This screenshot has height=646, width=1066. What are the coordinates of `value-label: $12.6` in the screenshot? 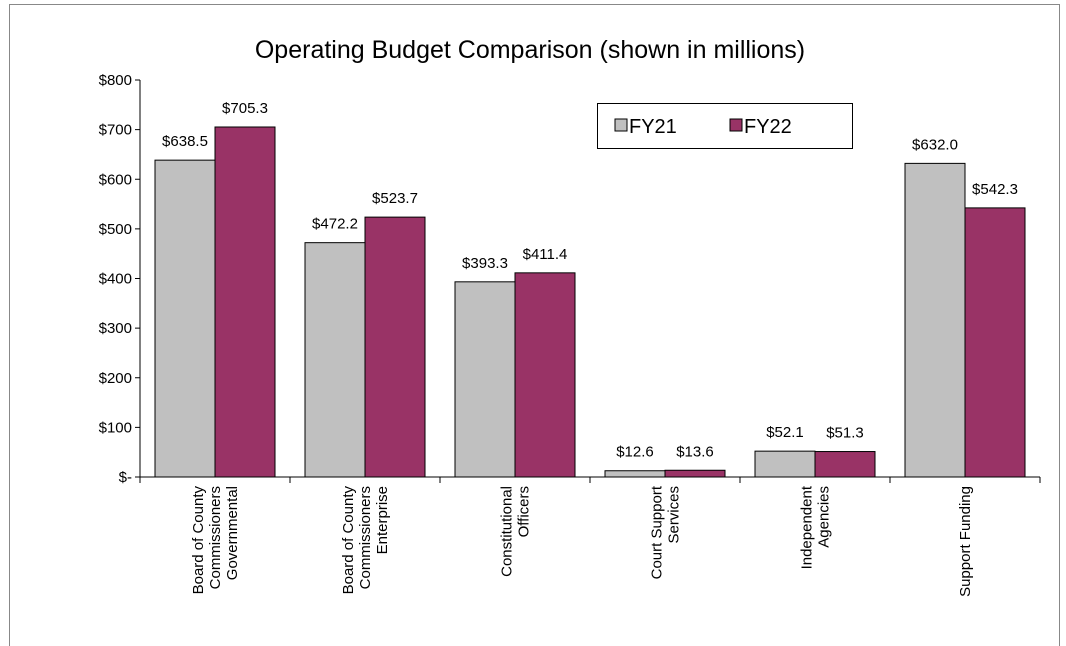 It's located at (635, 452).